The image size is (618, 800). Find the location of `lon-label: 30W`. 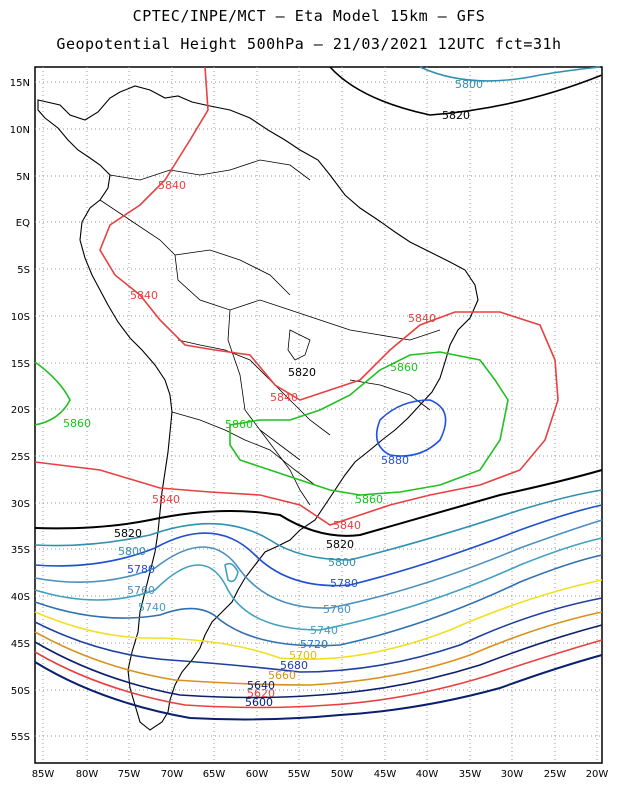

lon-label: 30W is located at coordinates (512, 774).